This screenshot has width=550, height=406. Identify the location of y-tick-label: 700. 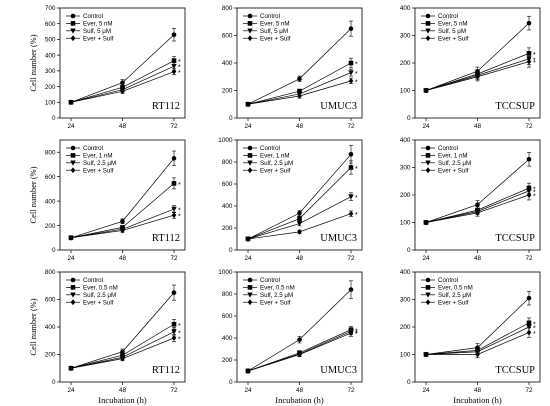
(50, 8).